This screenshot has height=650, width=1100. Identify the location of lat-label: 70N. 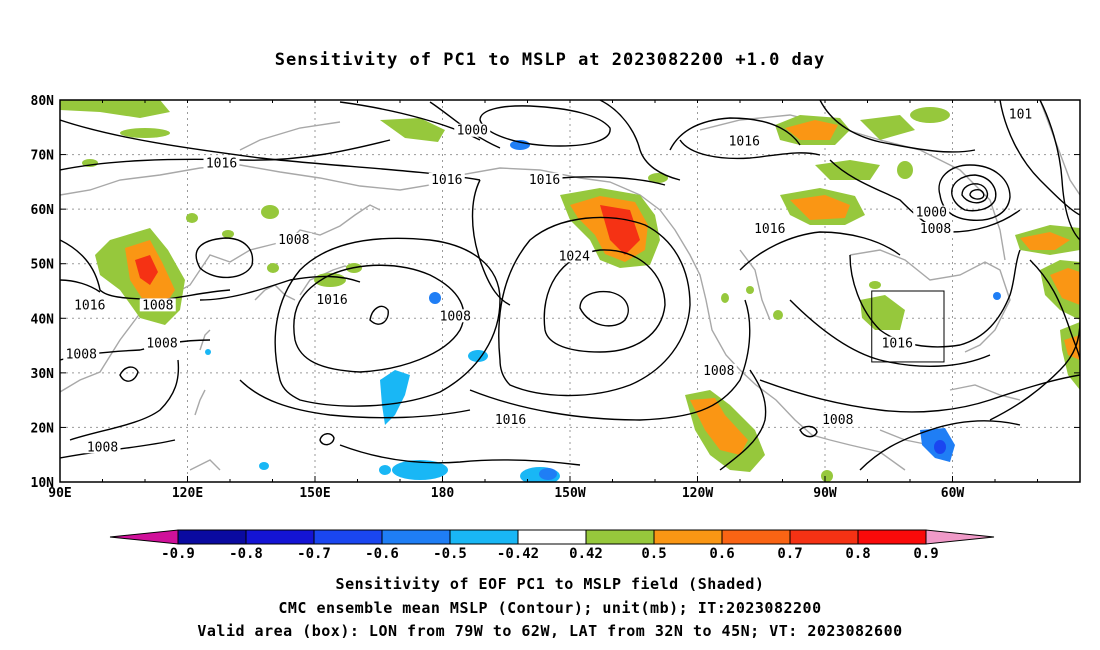
(43, 156).